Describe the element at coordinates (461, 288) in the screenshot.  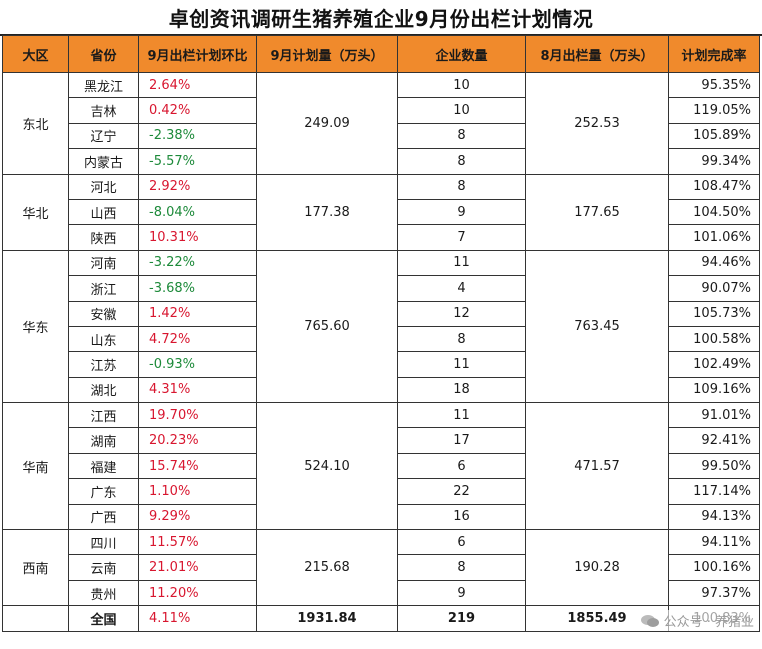
I see `count-cell: 4` at that location.